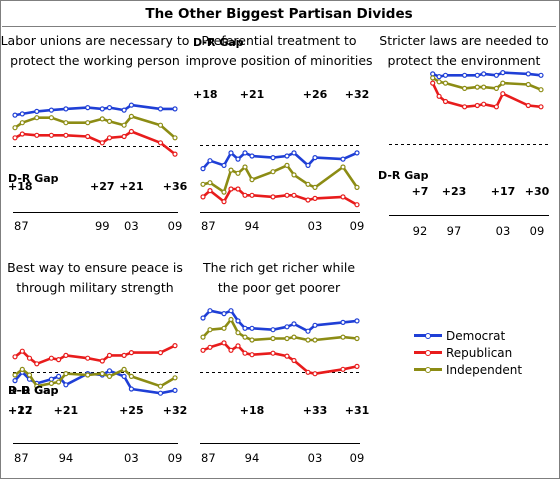 This screenshot has width=560, height=479. I want to click on panel-5-year-label: 94, so click(252, 458).